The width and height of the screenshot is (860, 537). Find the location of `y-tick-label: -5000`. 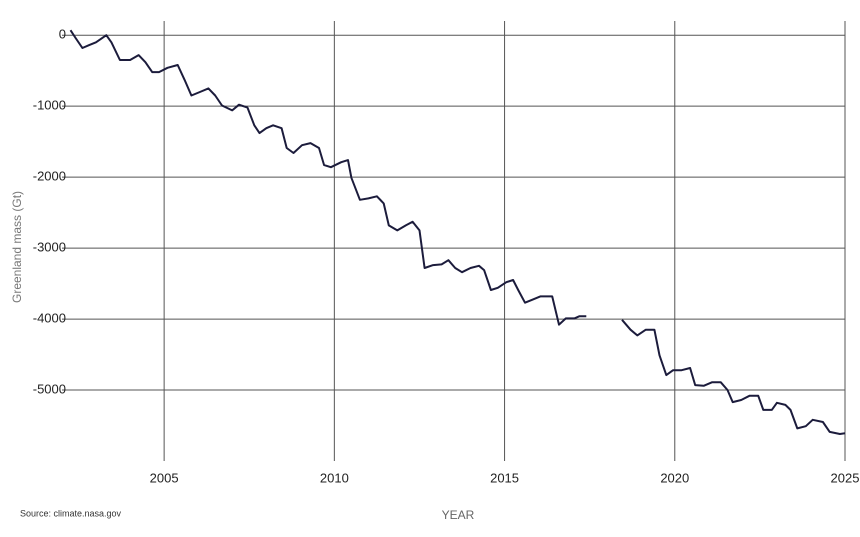

y-tick-label: -5000 is located at coordinates (49, 388).